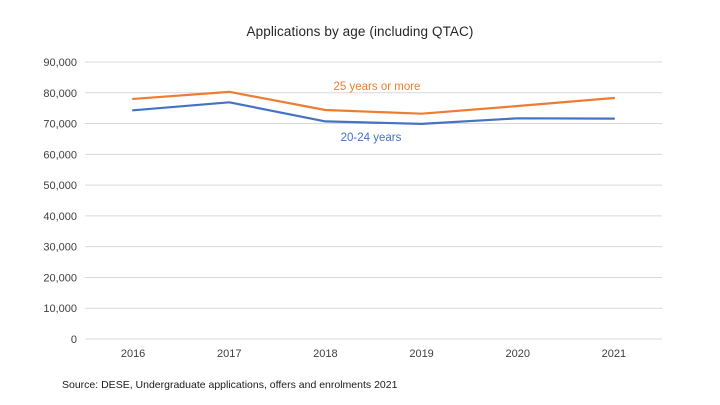 This screenshot has width=720, height=405. What do you see at coordinates (60, 217) in the screenshot?
I see `y-tick-label: 40,000` at bounding box center [60, 217].